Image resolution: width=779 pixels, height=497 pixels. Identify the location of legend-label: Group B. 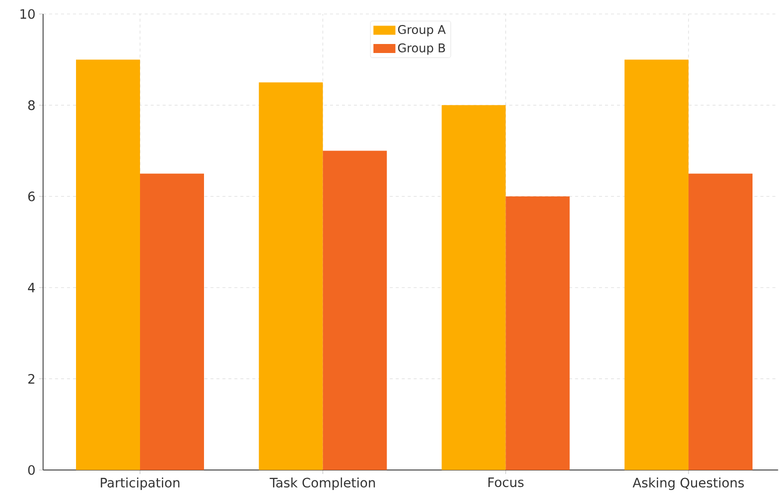
(421, 49).